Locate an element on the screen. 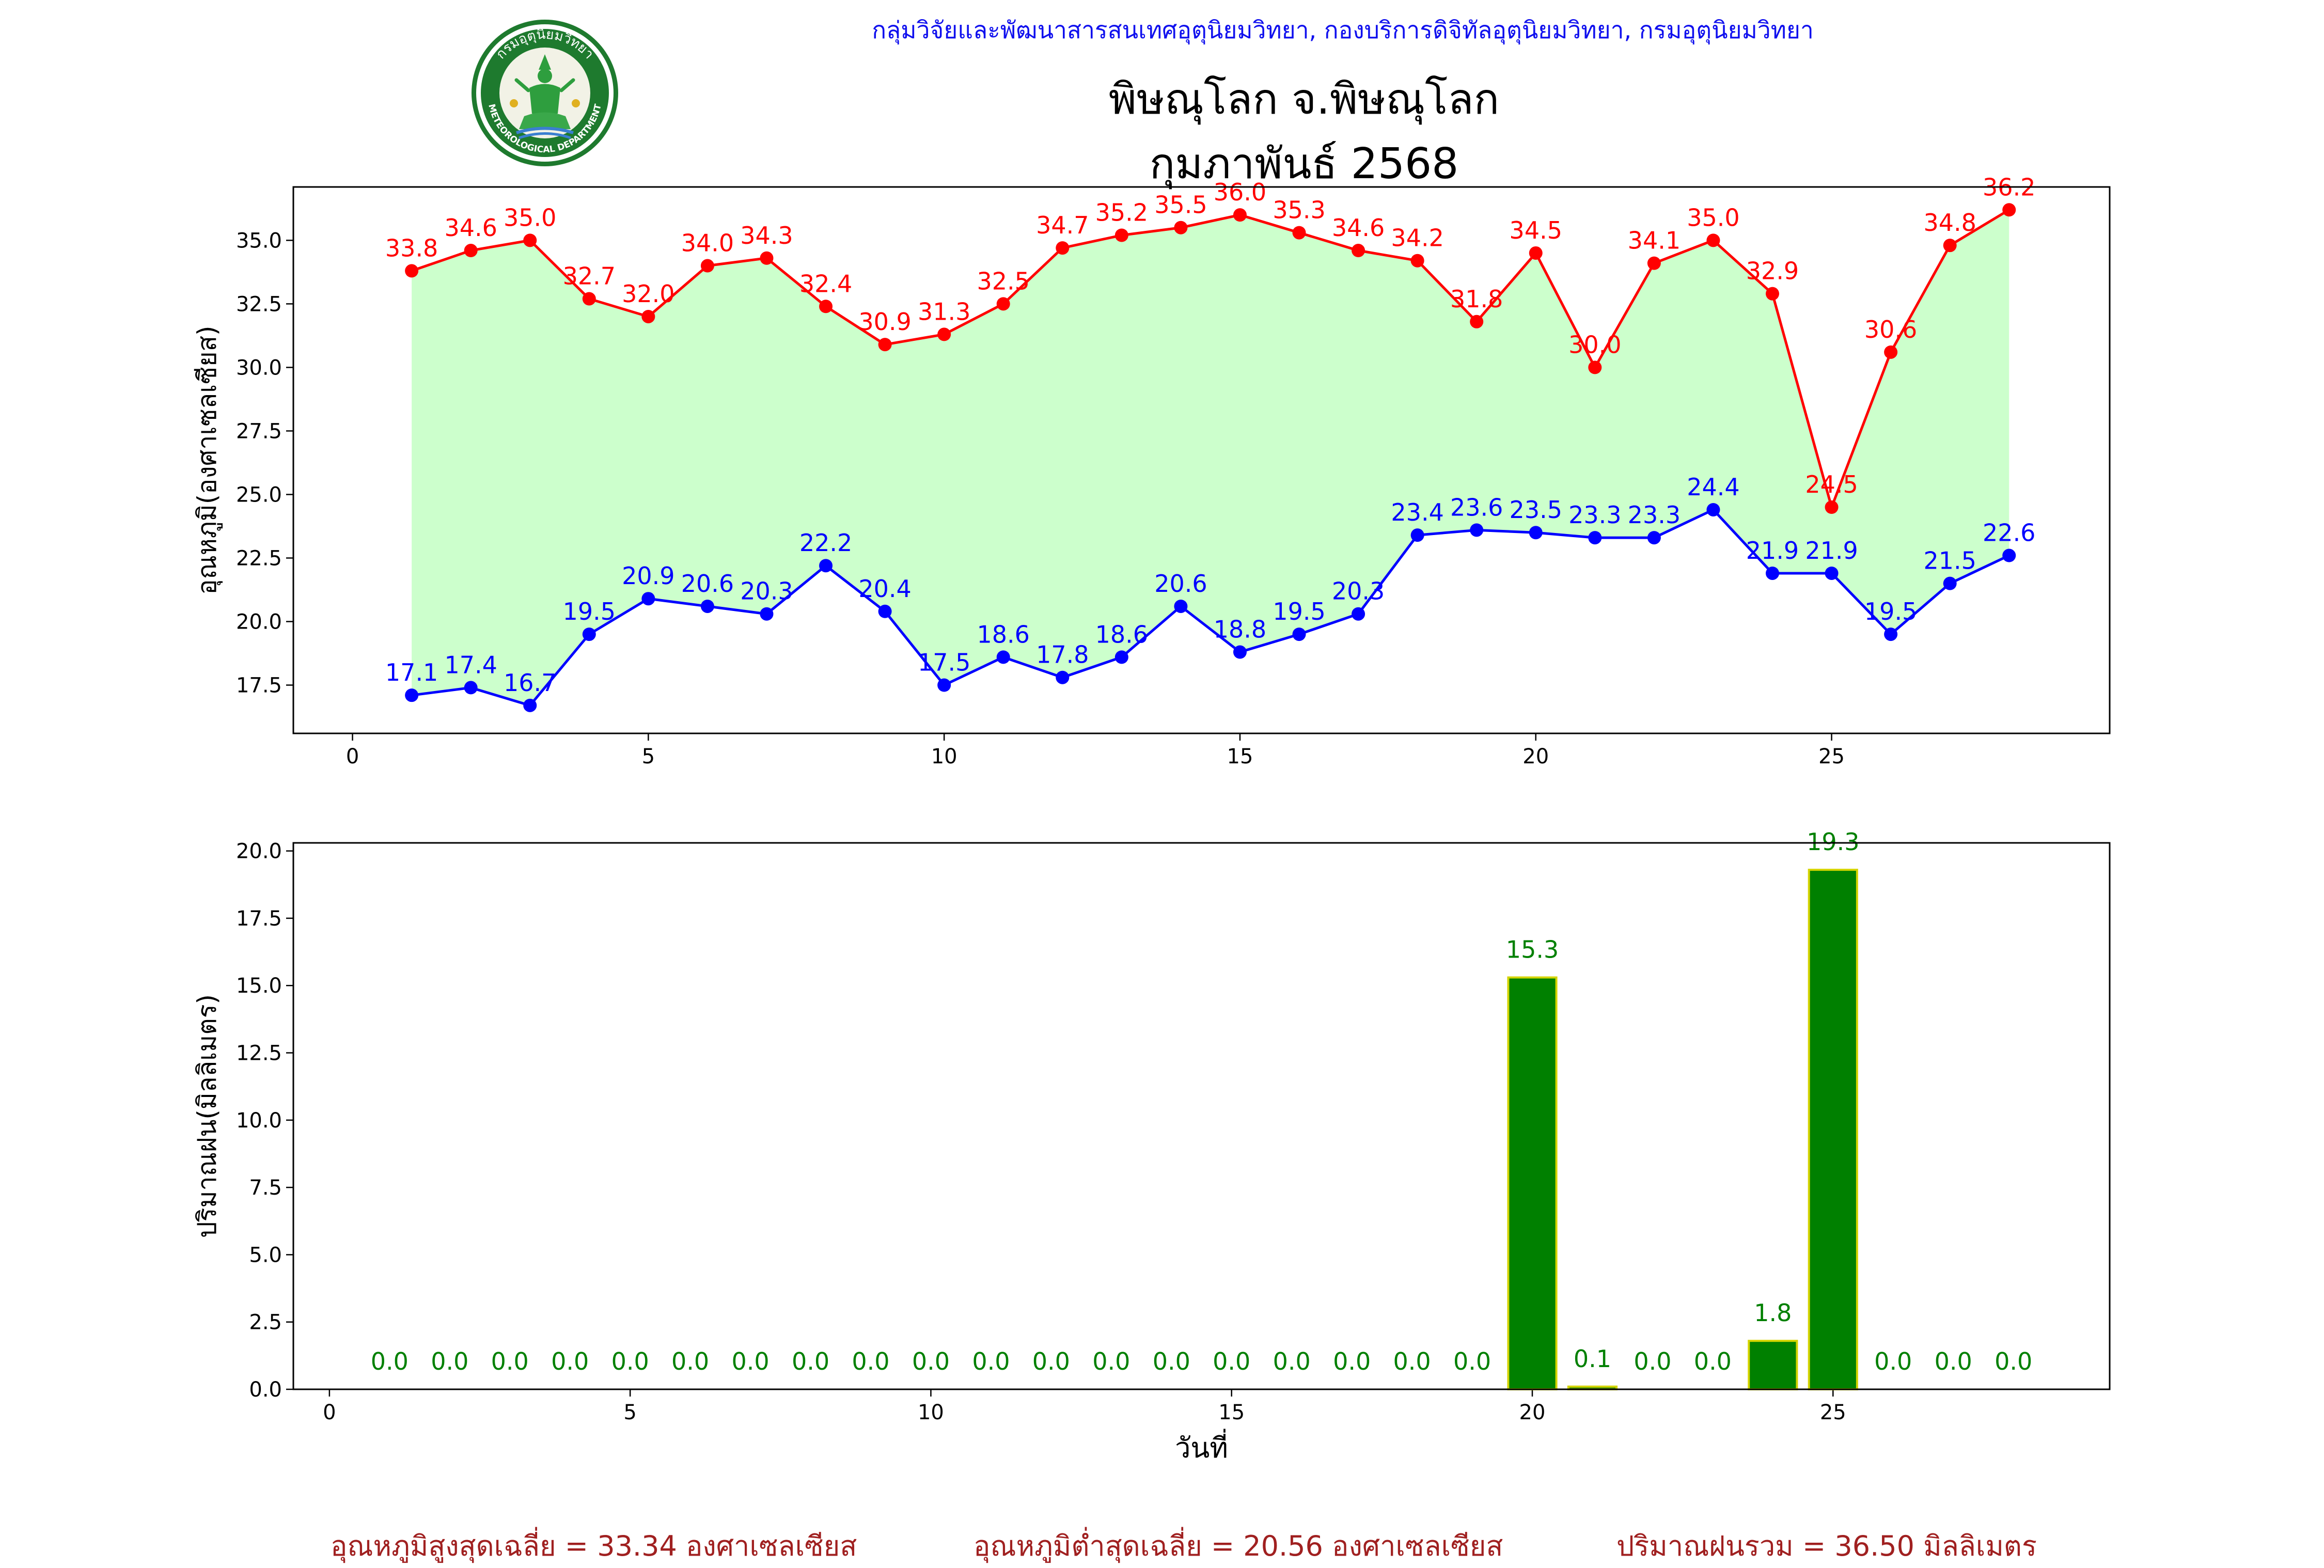 This screenshot has width=2324, height=1568. y-tick-label: 25.0 is located at coordinates (259, 495).